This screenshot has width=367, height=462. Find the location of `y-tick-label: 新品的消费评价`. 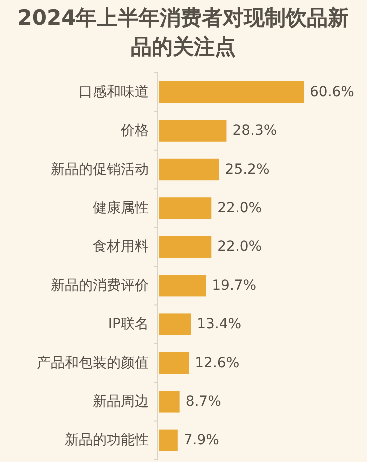

y-tick-label: 新品的消费评价 is located at coordinates (100, 286).